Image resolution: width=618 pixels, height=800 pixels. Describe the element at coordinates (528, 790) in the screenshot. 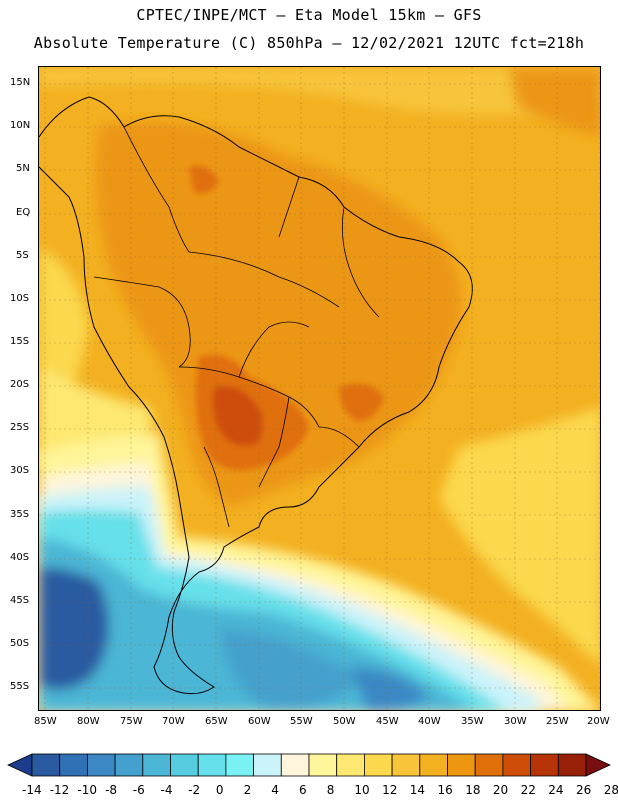

I see `colorbar-tick-label: 22` at that location.